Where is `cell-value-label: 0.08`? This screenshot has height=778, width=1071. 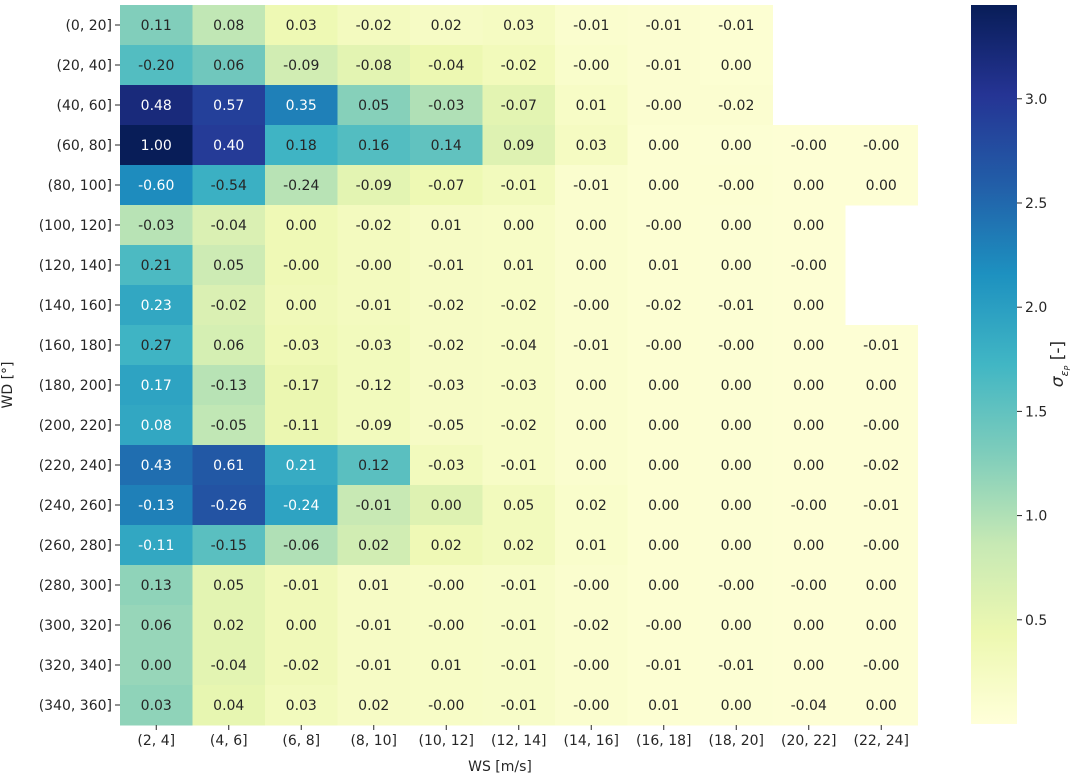 cell-value-label: 0.08 is located at coordinates (228, 26).